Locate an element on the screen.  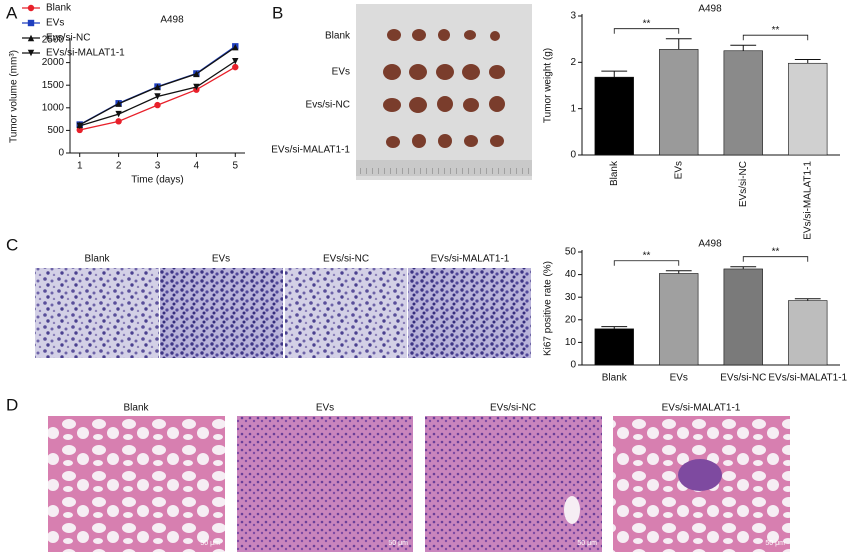
y-axis-label: Ki67 positive rate (%) is located at coordinates (548, 308).